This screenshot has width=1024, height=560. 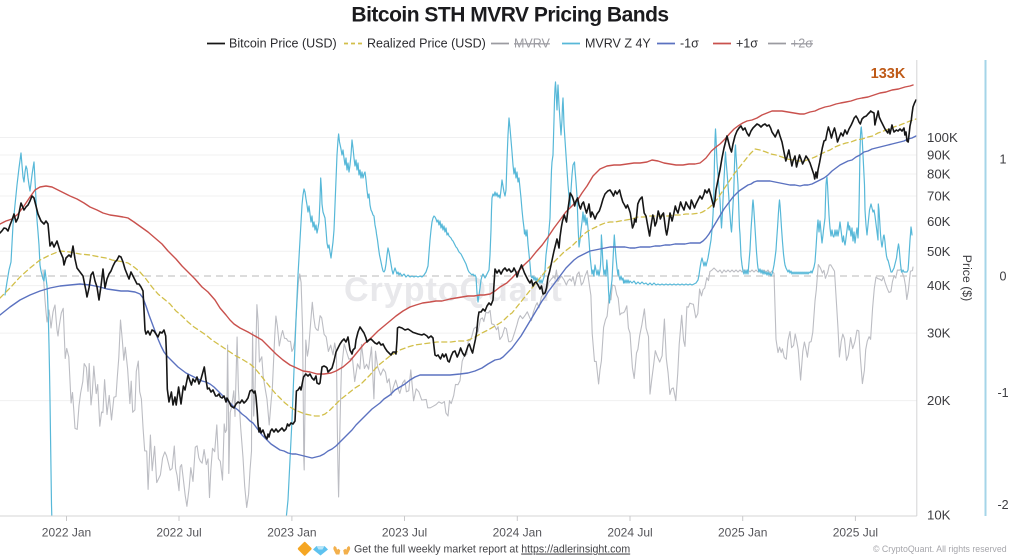 What do you see at coordinates (509, 15) in the screenshot?
I see `svg-text: Bitcoin STH MVRV Pricing Bands` at bounding box center [509, 15].